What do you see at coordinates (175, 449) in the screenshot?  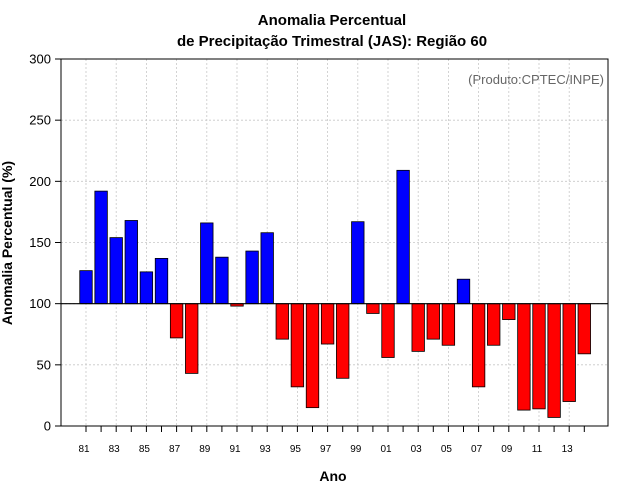 I see `x-tick-label: 87` at bounding box center [175, 449].